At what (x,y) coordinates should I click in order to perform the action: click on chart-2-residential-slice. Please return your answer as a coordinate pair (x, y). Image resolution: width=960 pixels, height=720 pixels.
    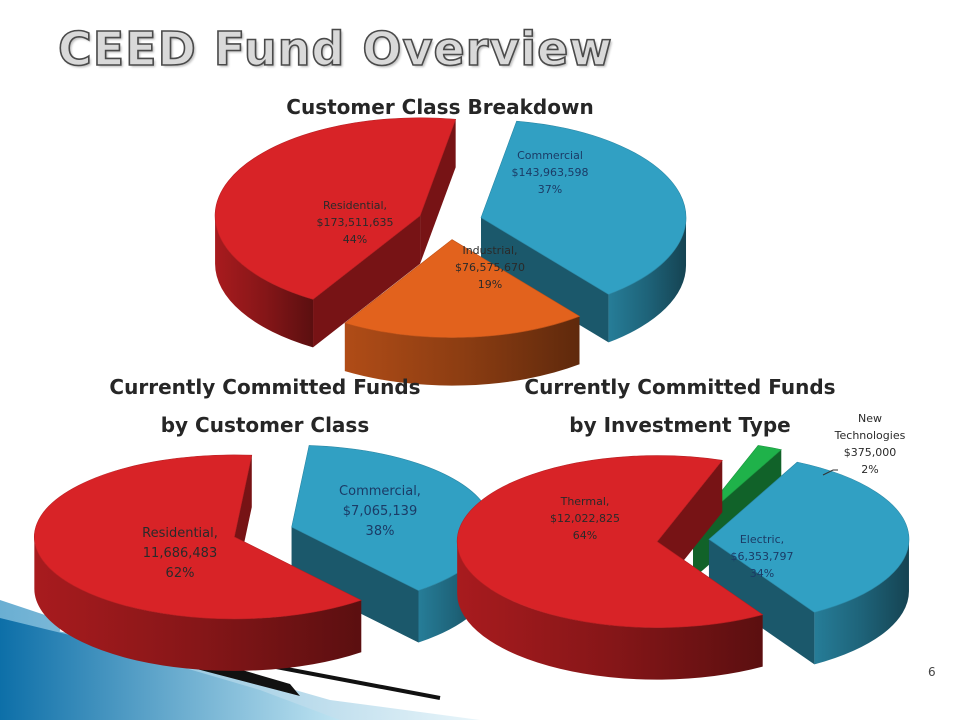
    Looking at the image, I should click on (198, 537).